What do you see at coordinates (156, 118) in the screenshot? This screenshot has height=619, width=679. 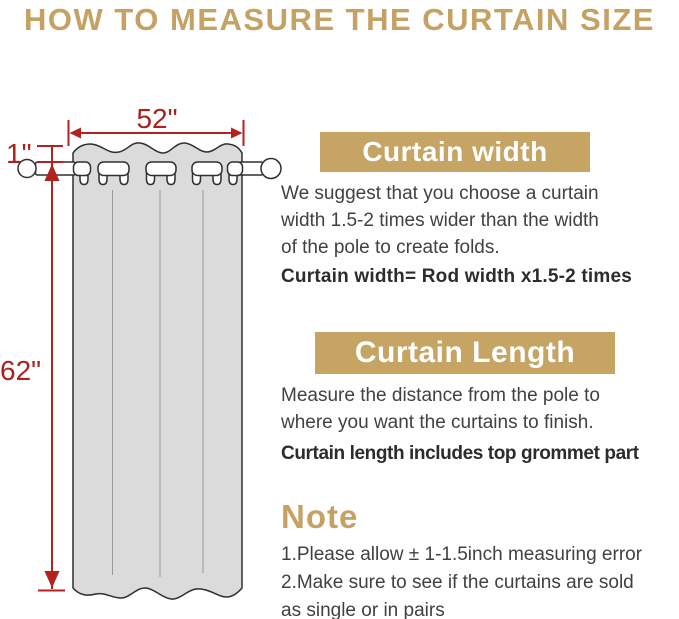 I see `width-dim-label: 52"` at bounding box center [156, 118].